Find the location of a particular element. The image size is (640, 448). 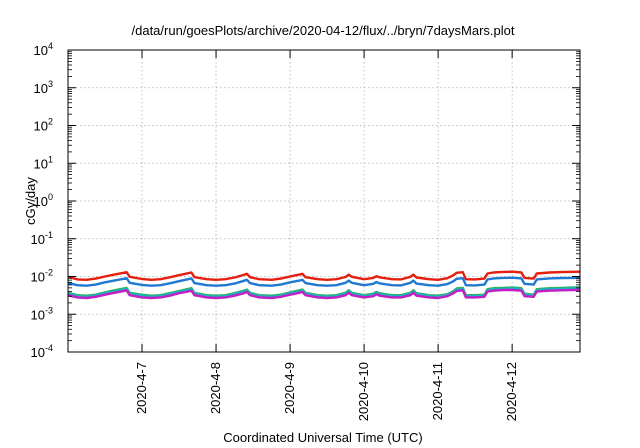

y-tick-label: 10¹ is located at coordinates (43, 162).